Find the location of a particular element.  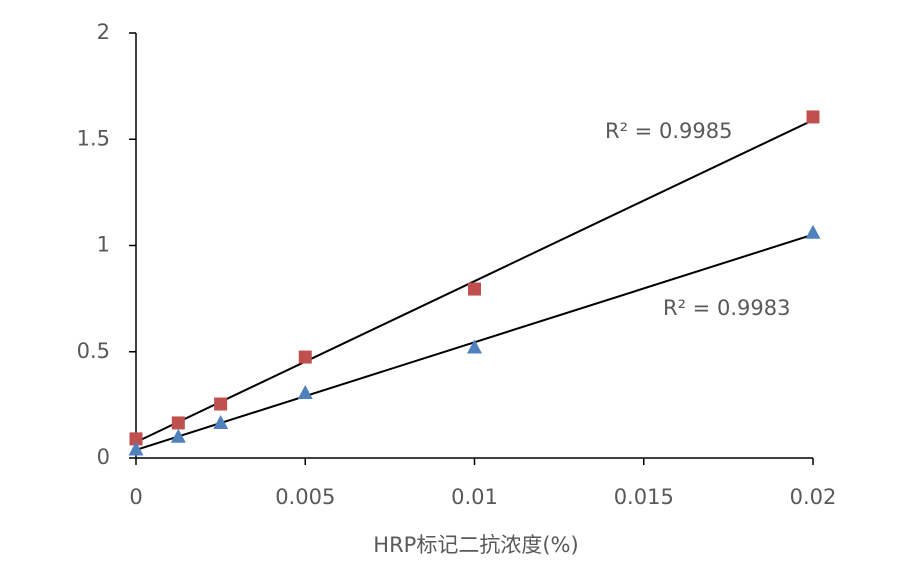

x-tick-label: 0.02 is located at coordinates (813, 497).